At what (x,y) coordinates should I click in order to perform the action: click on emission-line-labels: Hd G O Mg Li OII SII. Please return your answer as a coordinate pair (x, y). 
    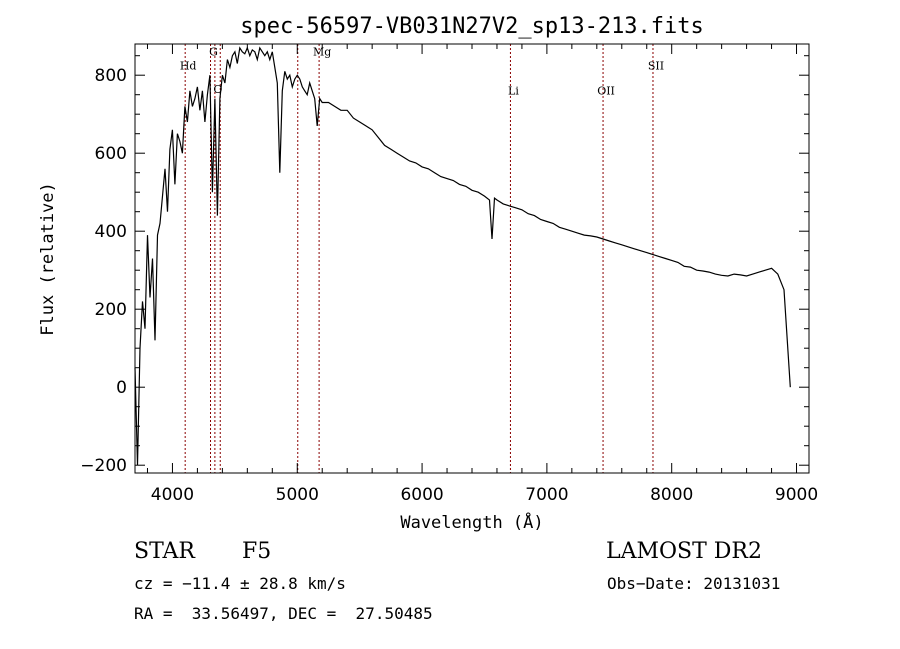
    Looking at the image, I should click on (422, 72).